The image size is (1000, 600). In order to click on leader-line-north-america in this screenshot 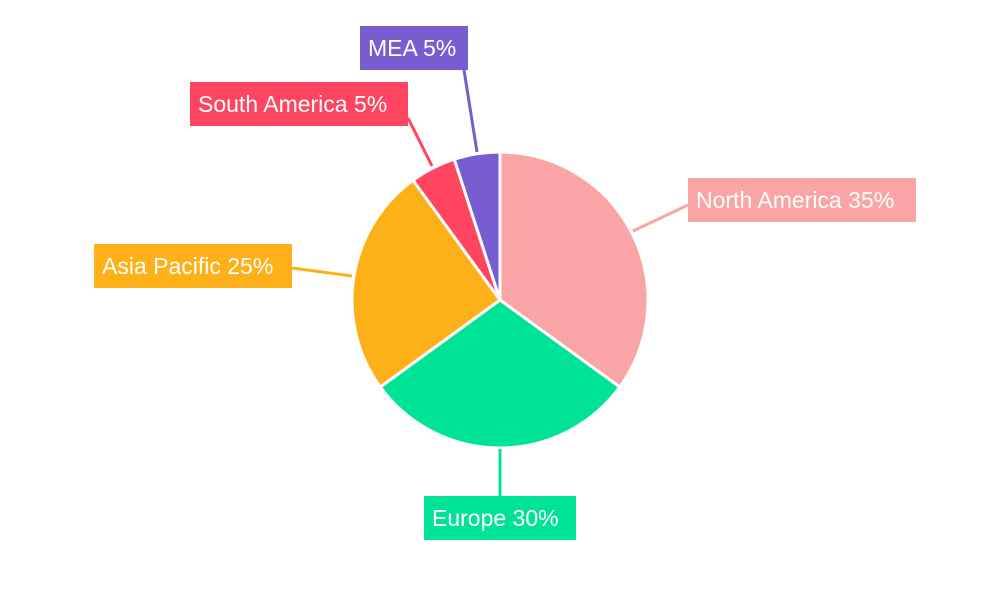, I will do `click(660, 218)`.